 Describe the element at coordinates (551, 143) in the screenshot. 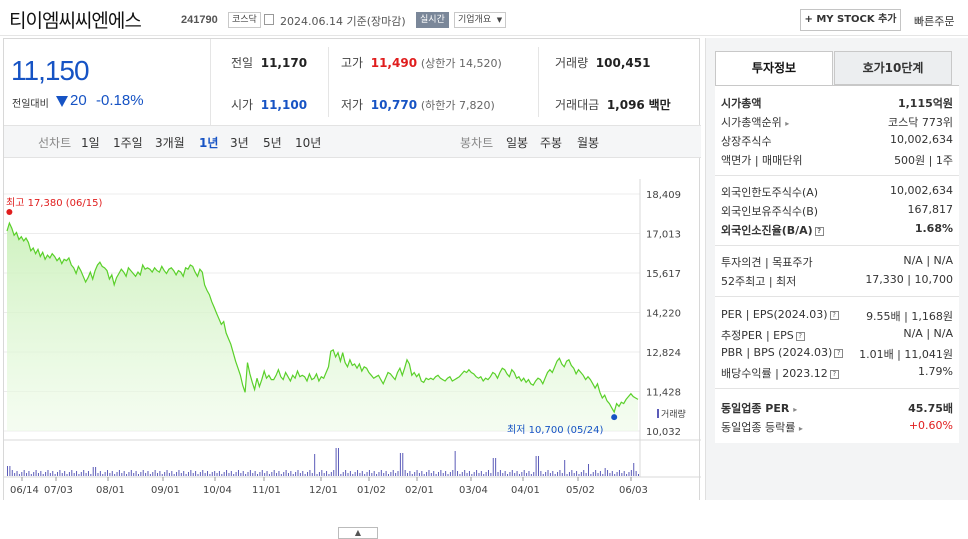

I see `tab-weekly: 주봉` at that location.